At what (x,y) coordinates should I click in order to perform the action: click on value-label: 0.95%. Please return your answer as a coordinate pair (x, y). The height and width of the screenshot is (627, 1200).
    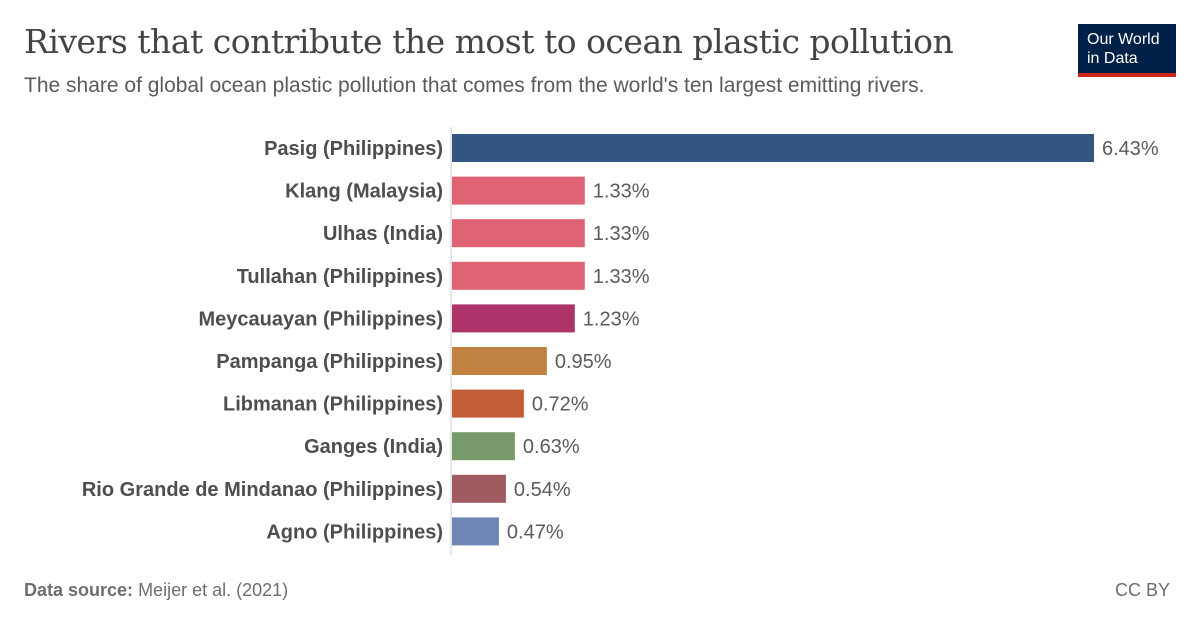
    Looking at the image, I should click on (583, 362).